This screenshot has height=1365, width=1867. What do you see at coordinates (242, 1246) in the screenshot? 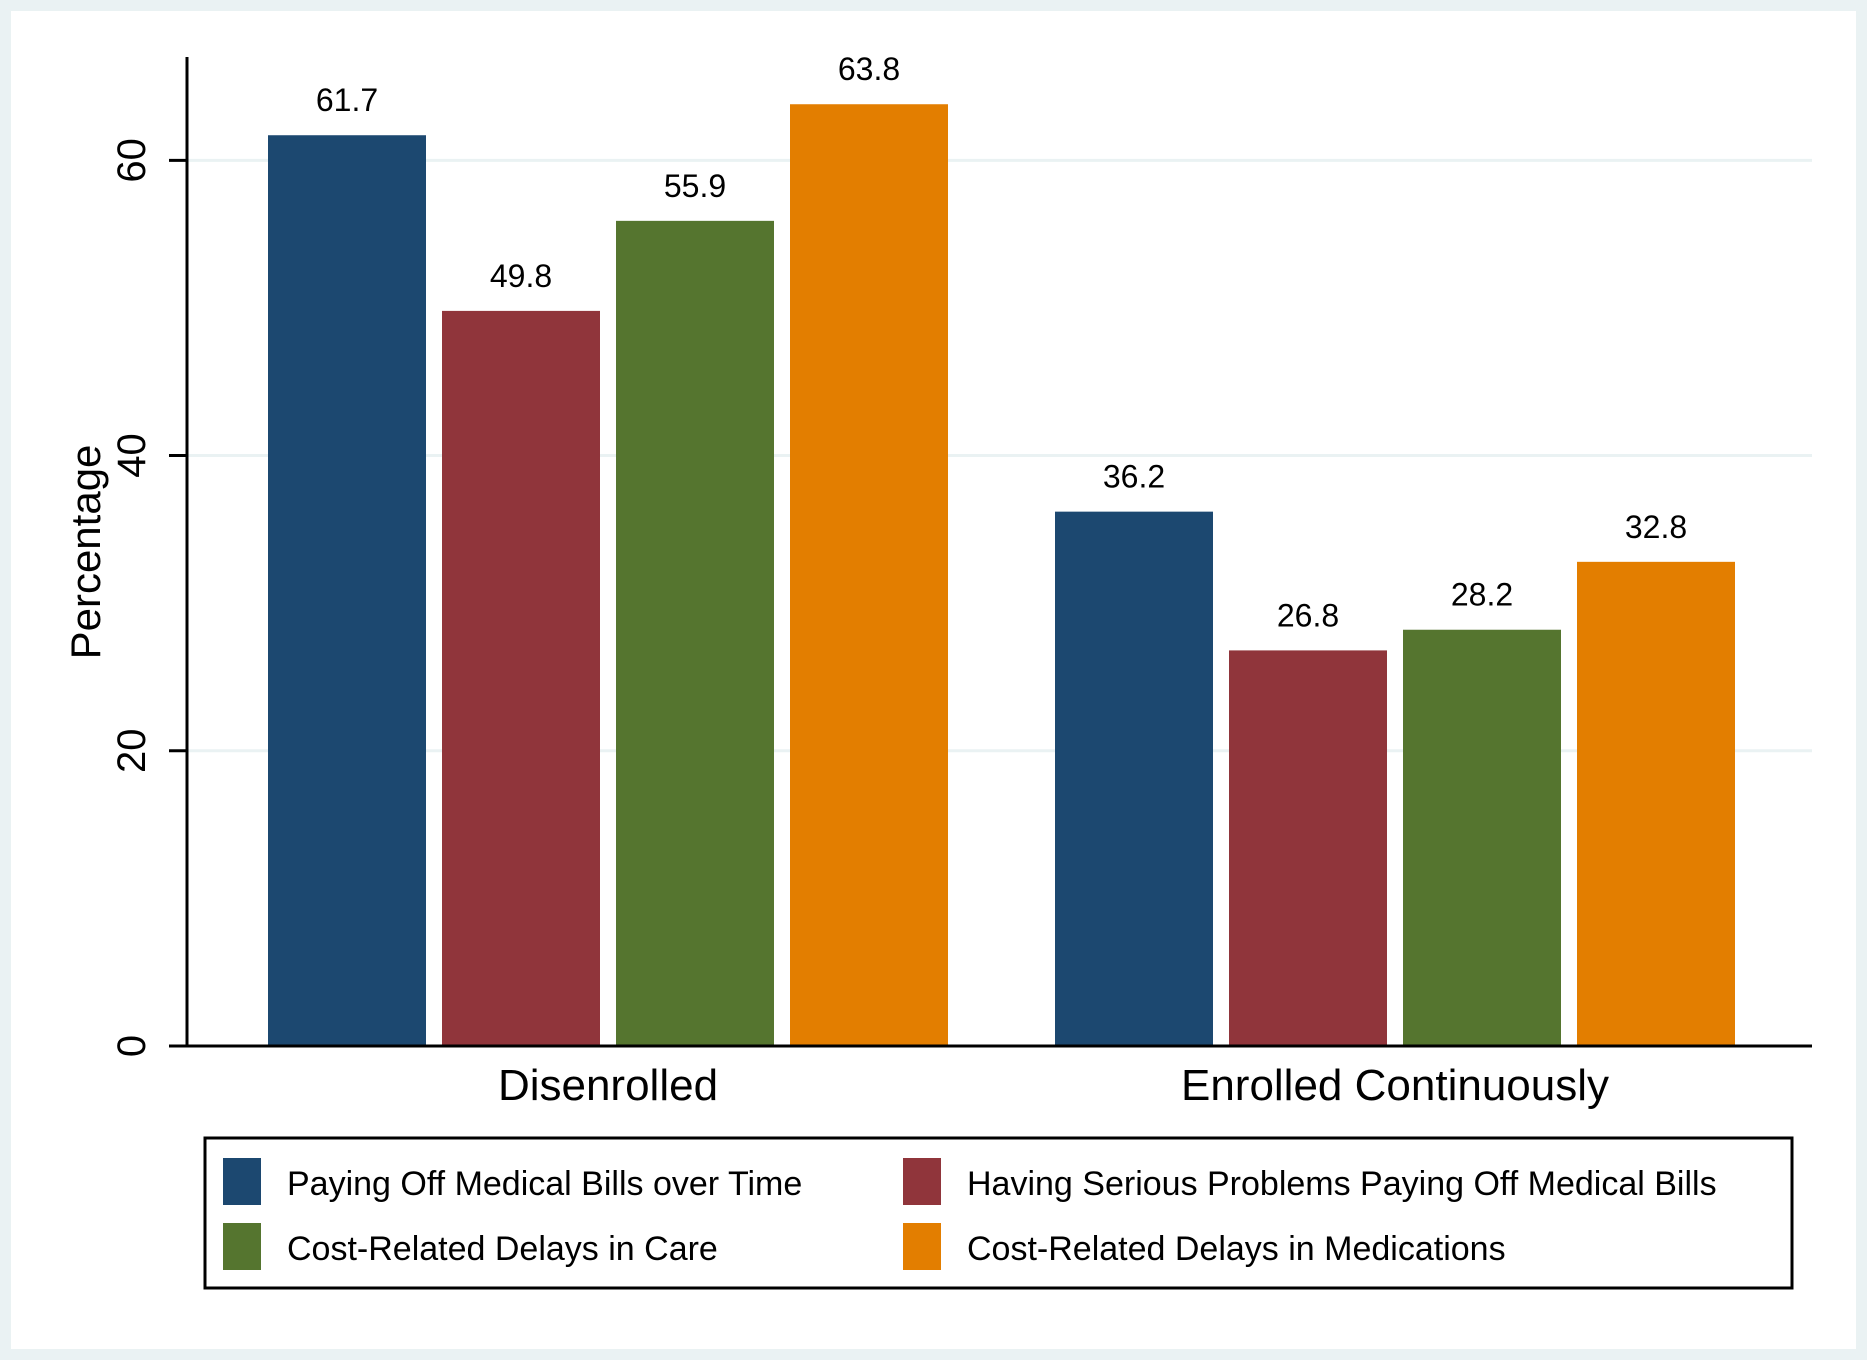
I see `legend-swatch-delays-care` at bounding box center [242, 1246].